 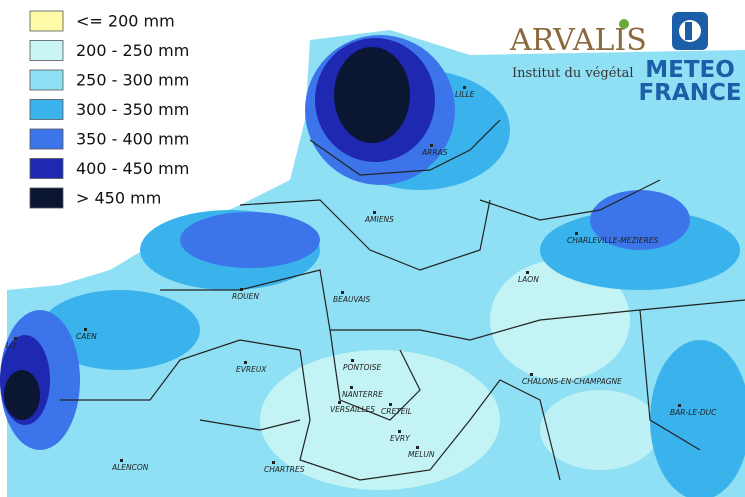 I want to click on meteo-logo: METEO FRANCE, so click(x=690, y=59).